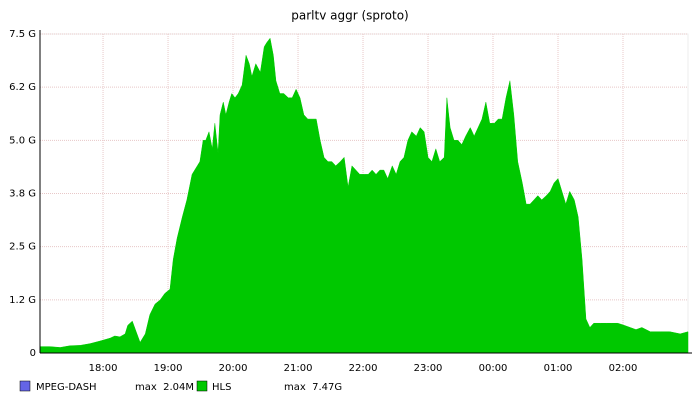  What do you see at coordinates (493, 368) in the screenshot?
I see `x-tick-label: 00:00` at bounding box center [493, 368].